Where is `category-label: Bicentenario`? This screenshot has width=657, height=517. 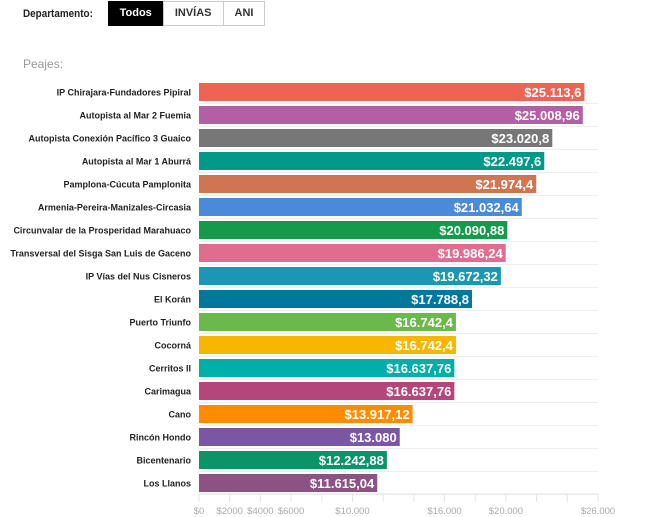
category-label: Bicentenario is located at coordinates (163, 461).